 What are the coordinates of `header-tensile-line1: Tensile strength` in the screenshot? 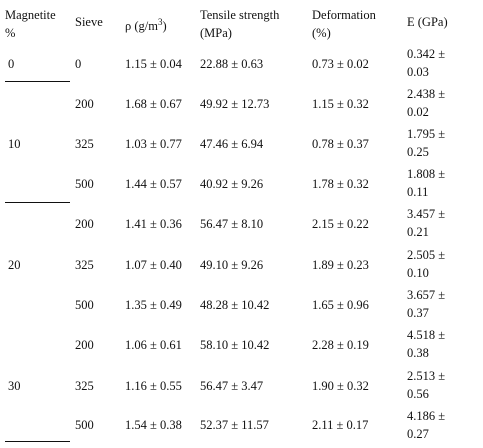 It's located at (240, 15).